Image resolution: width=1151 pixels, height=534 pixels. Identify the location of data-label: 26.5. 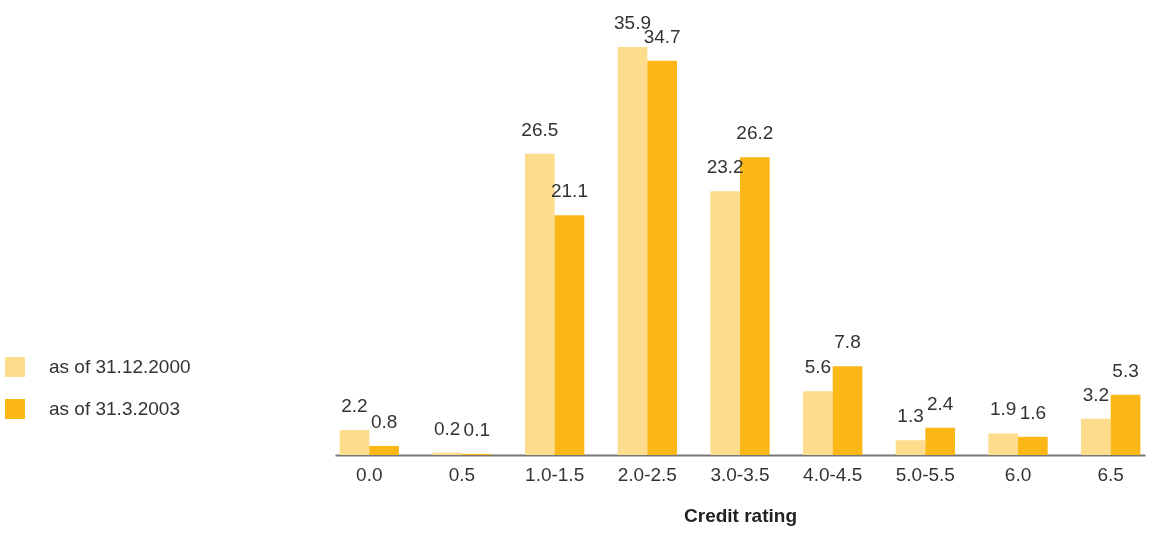
(540, 129).